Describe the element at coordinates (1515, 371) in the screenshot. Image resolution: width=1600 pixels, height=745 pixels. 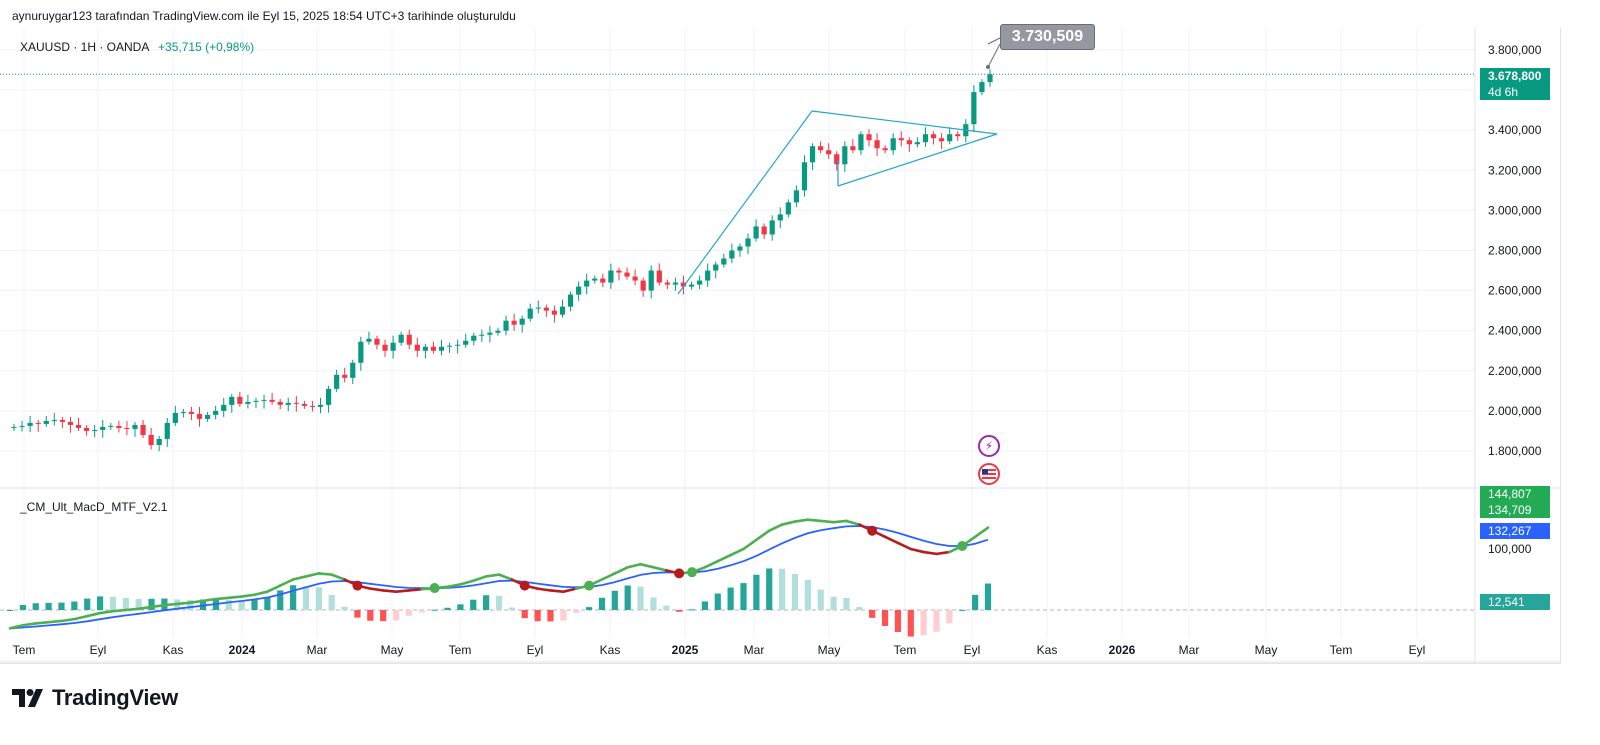
I see `price-axis-label: 2.200,000` at that location.